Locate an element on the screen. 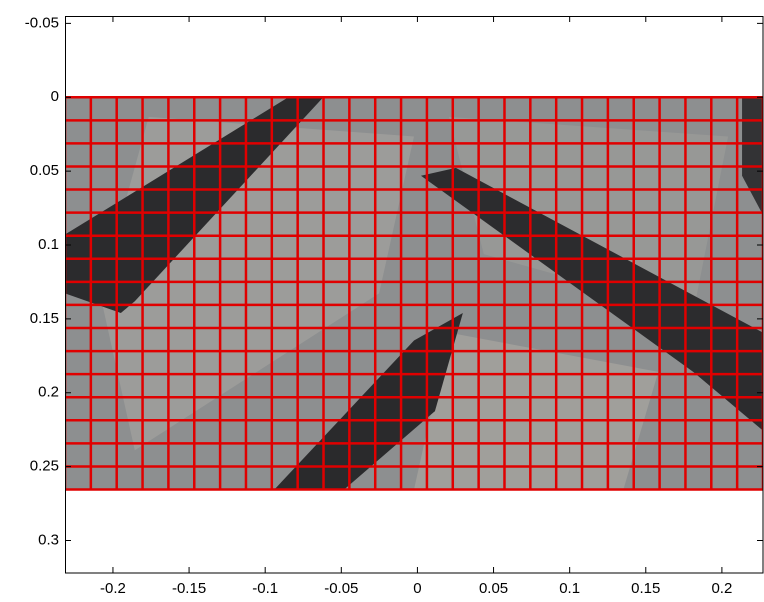 The height and width of the screenshot is (602, 764). x-tick-label: 0.1 is located at coordinates (569, 588).